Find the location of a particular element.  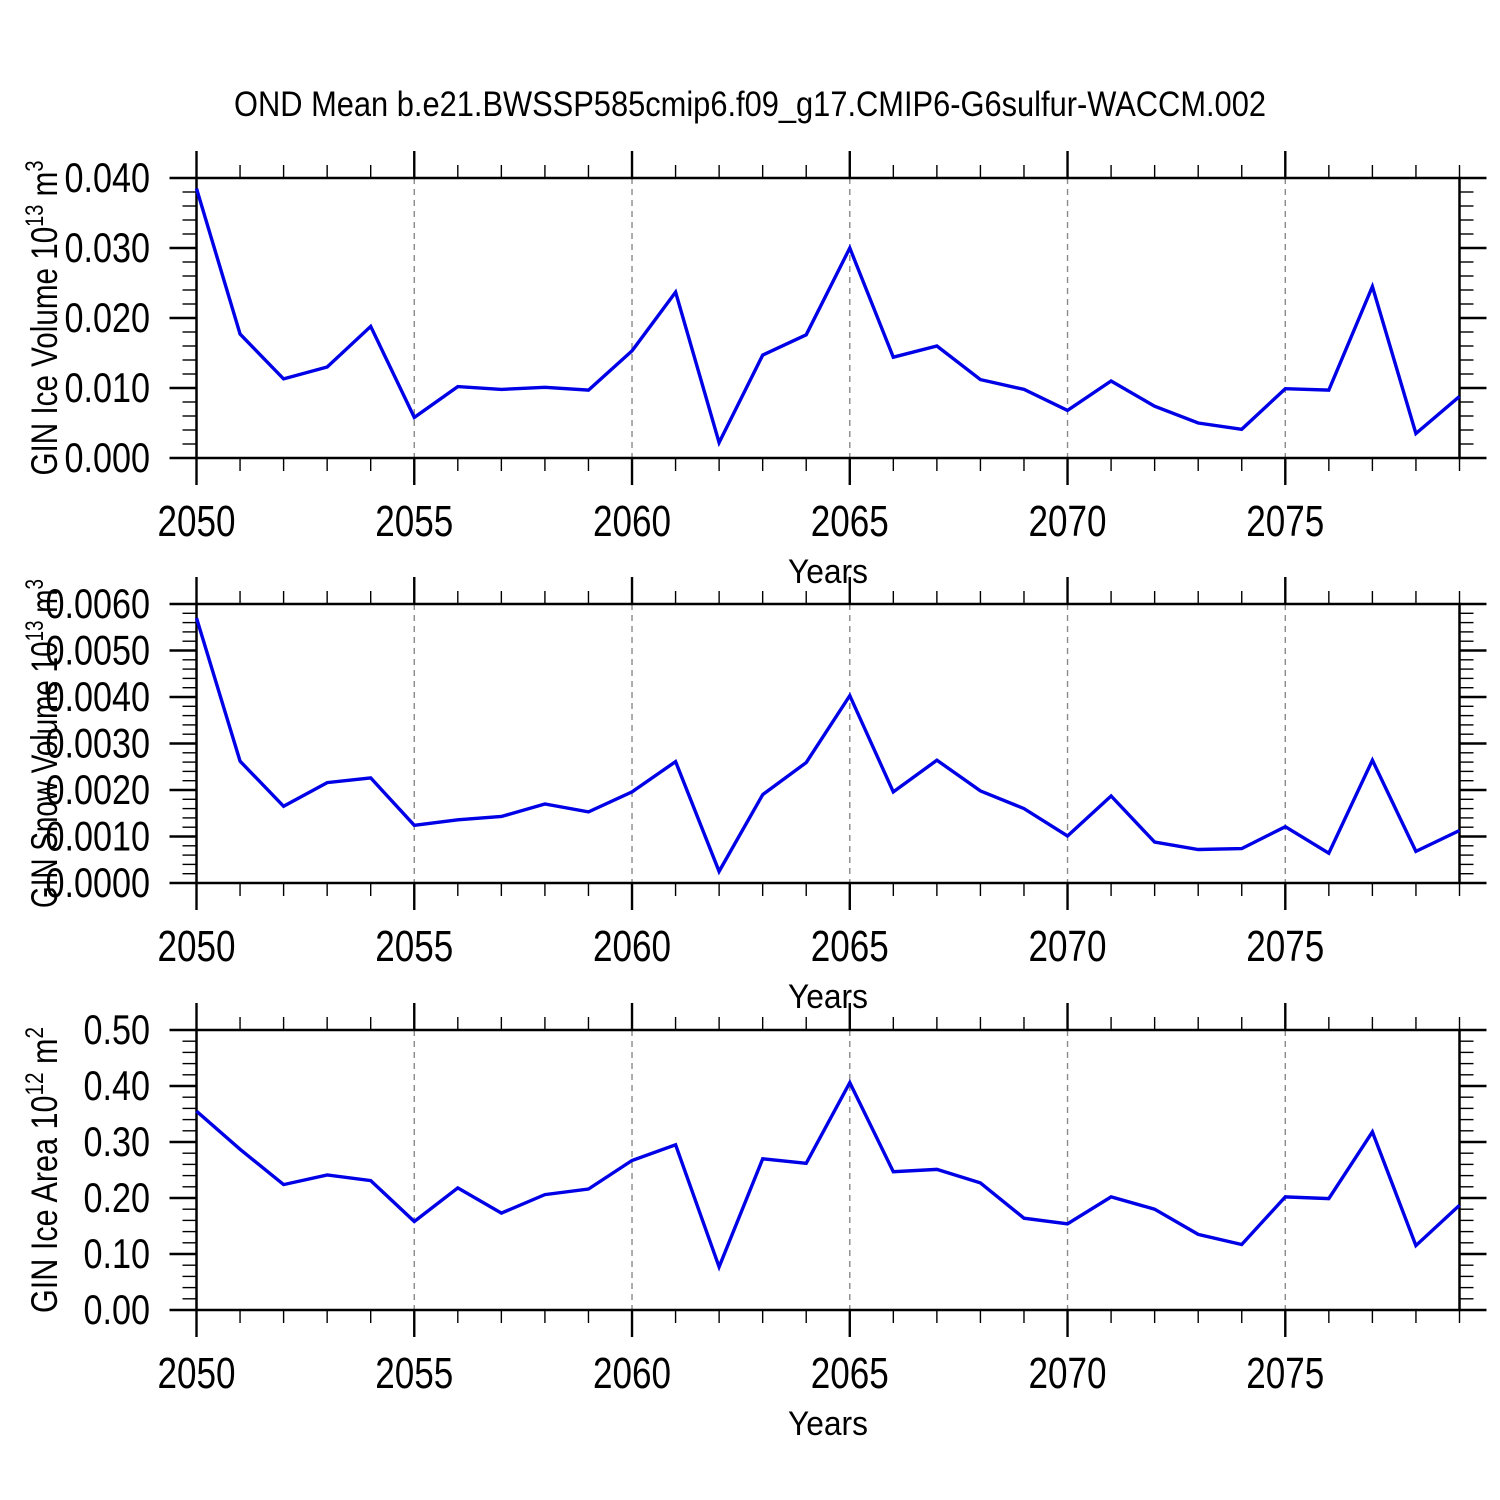

series-line-ice-area is located at coordinates (828, 1175).